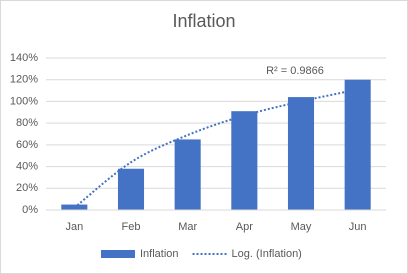  What do you see at coordinates (30, 210) in the screenshot?
I see `y-tick-label: 0%` at bounding box center [30, 210].